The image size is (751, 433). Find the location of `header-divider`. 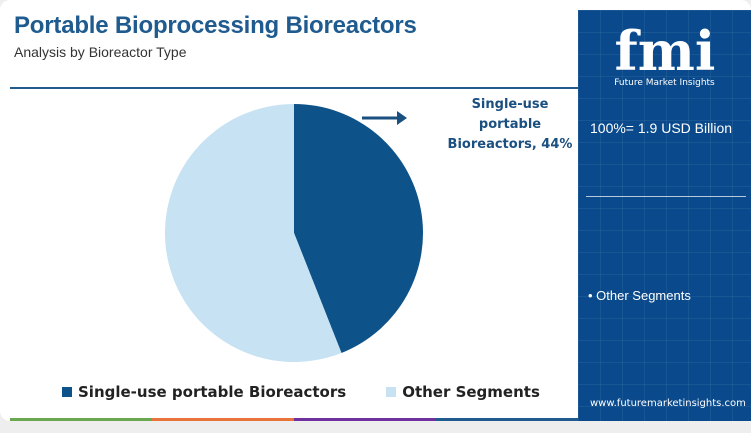

header-divider is located at coordinates (294, 88).